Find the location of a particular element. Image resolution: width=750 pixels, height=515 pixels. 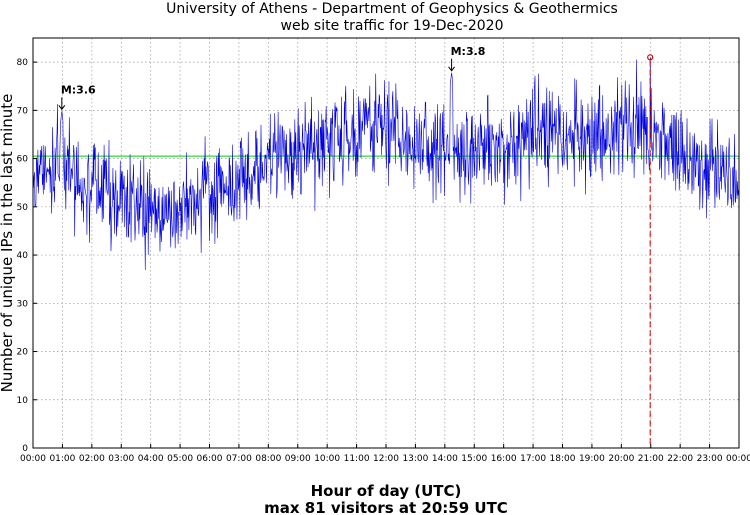

max-marker-circle is located at coordinates (650, 57).